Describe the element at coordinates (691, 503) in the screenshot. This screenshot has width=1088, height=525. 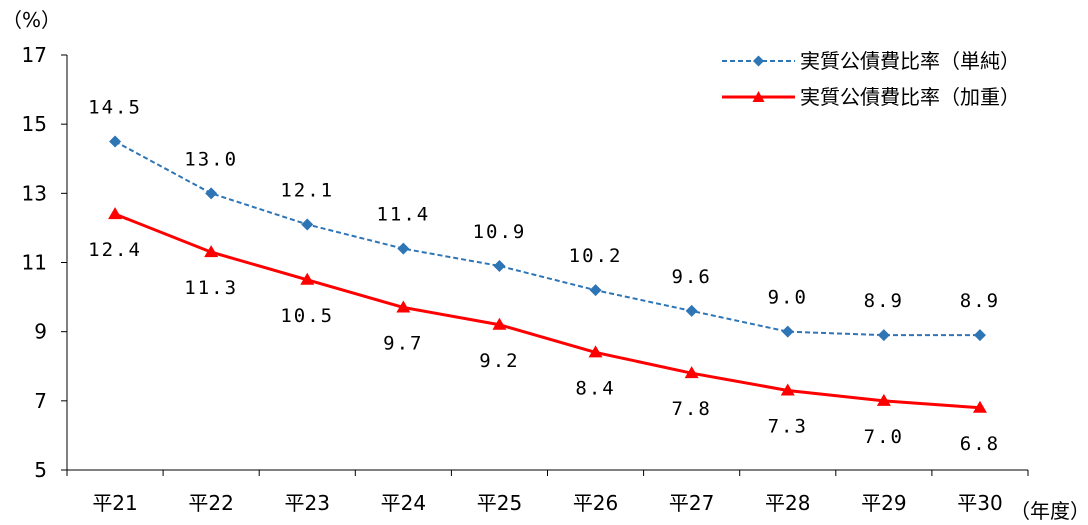
I see `x-tick-label: 平27` at that location.